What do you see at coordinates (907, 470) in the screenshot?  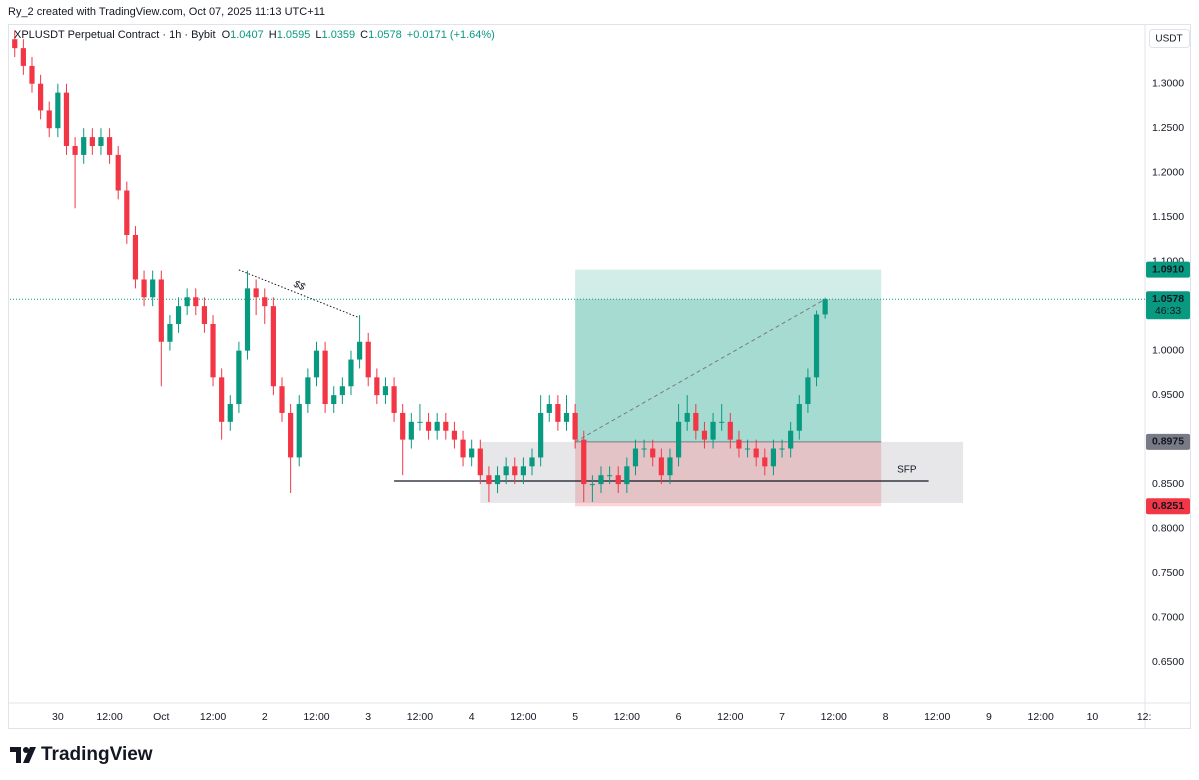 I see `sfp-label: SFP` at bounding box center [907, 470].